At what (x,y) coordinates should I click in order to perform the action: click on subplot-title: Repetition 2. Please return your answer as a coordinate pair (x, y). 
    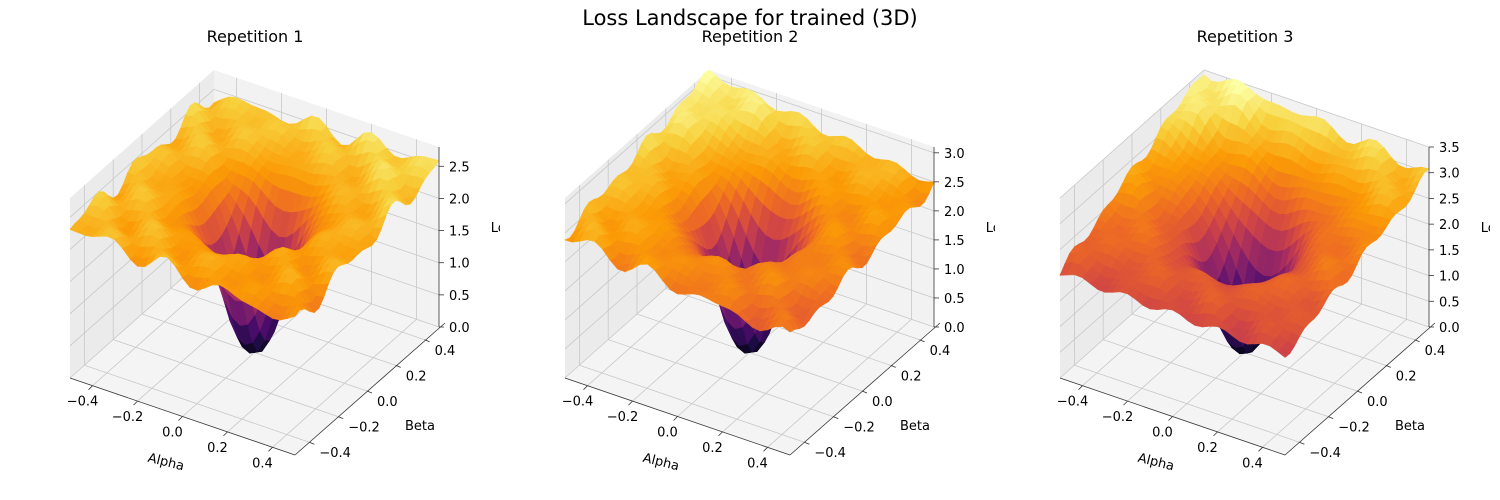
    Looking at the image, I should click on (750, 36).